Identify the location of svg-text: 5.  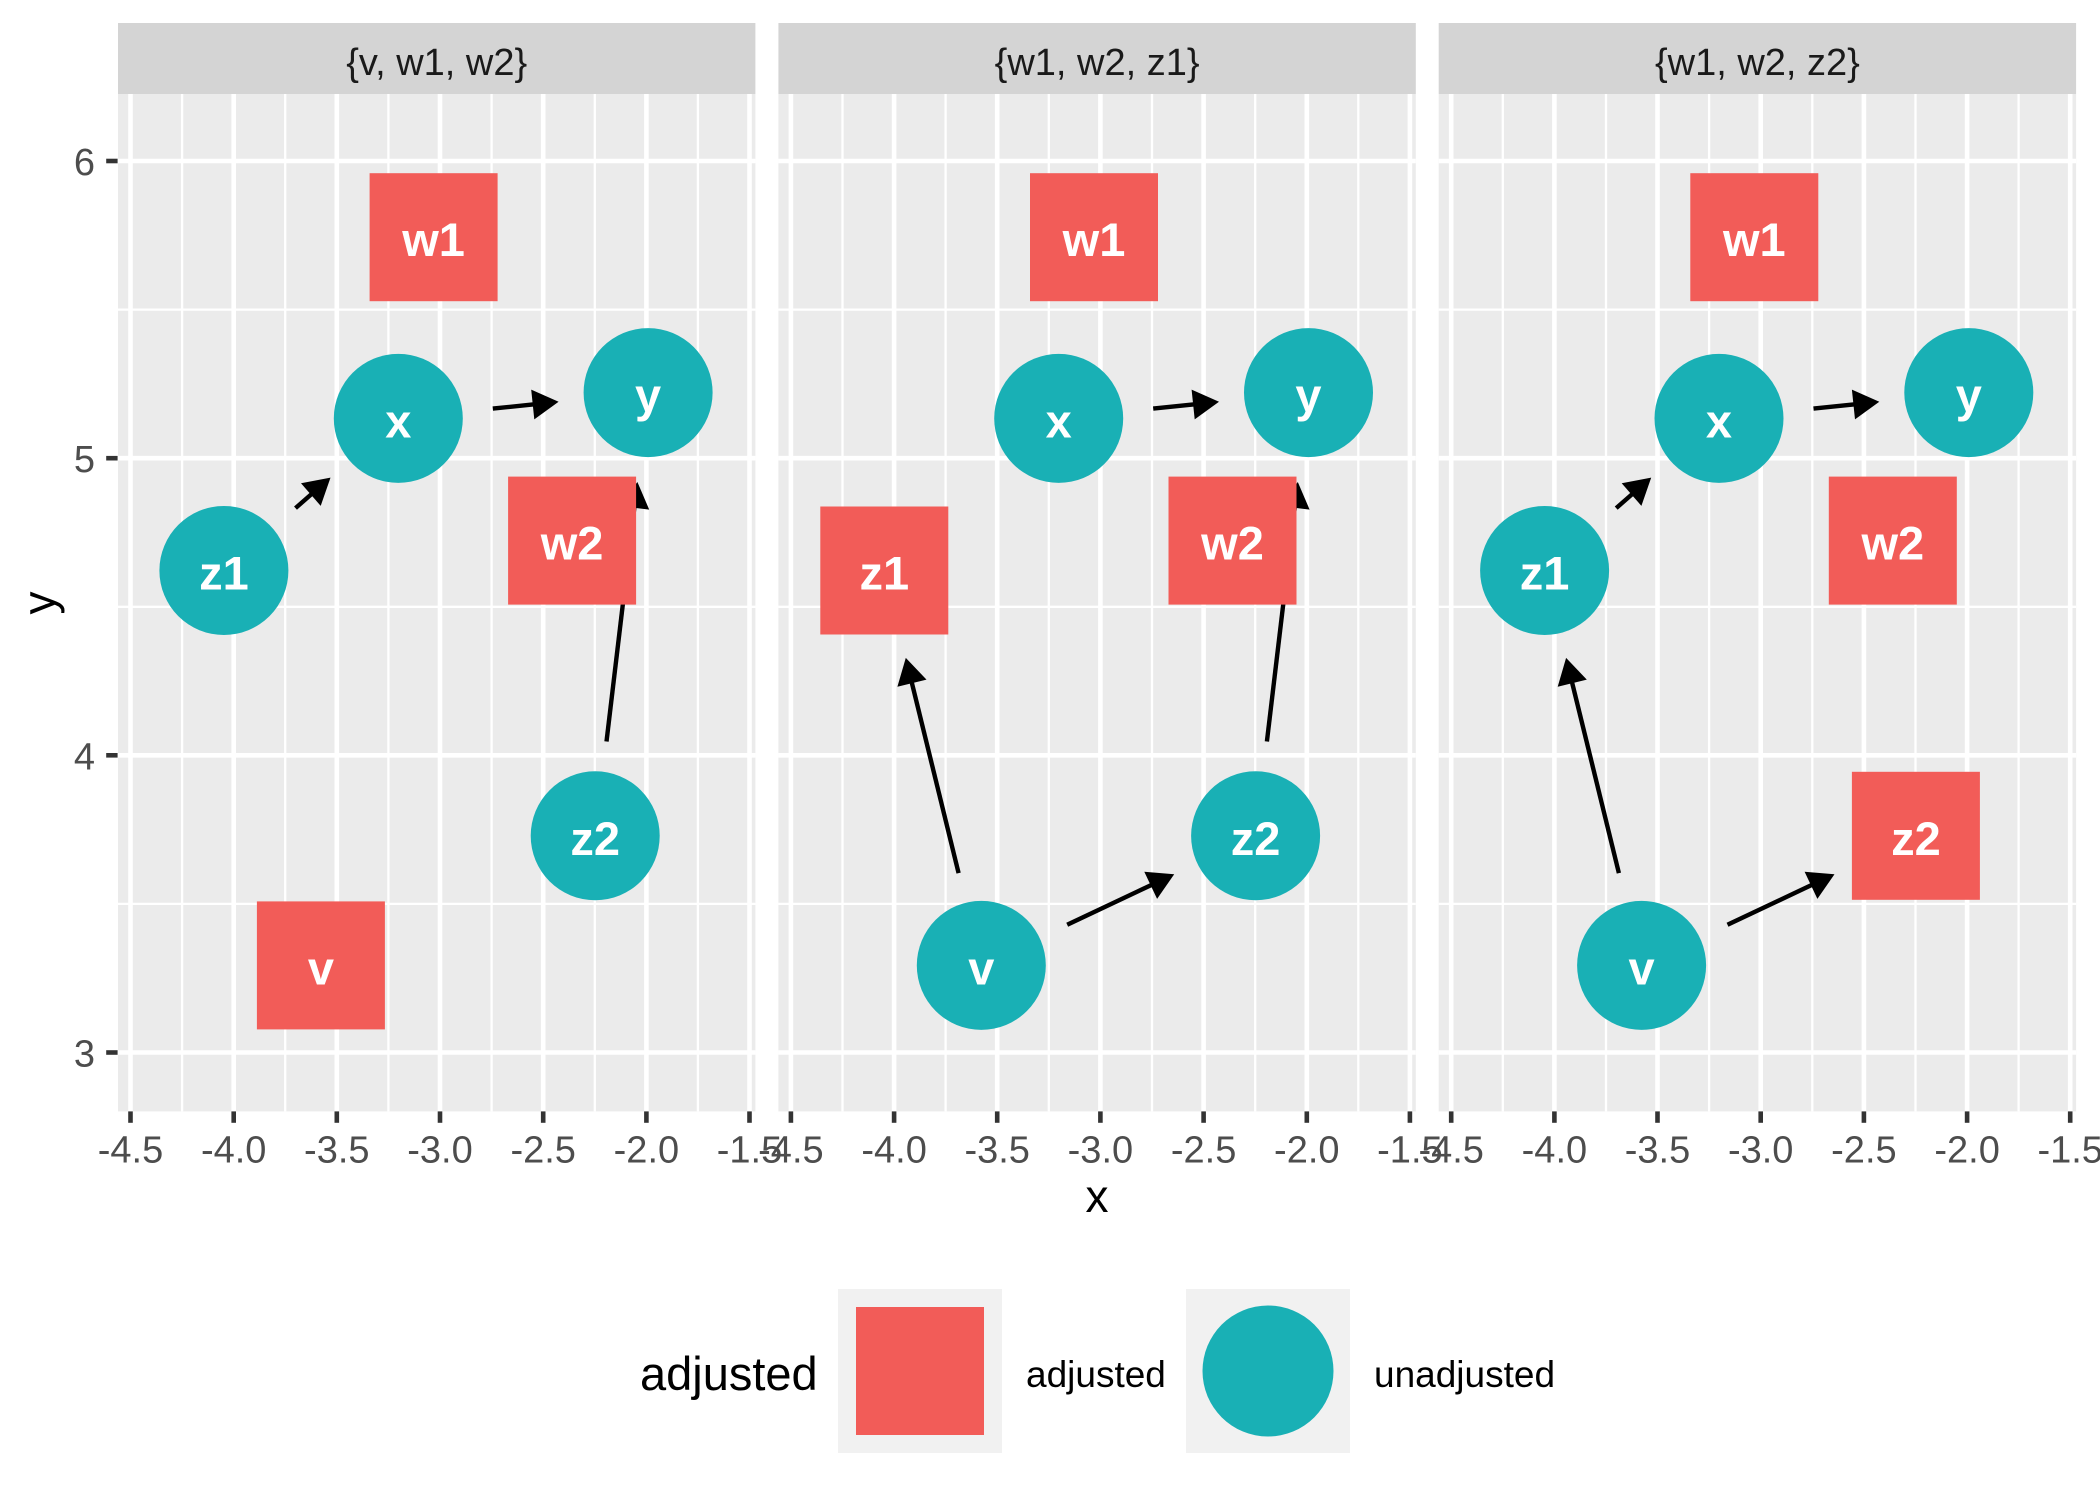
(84, 460).